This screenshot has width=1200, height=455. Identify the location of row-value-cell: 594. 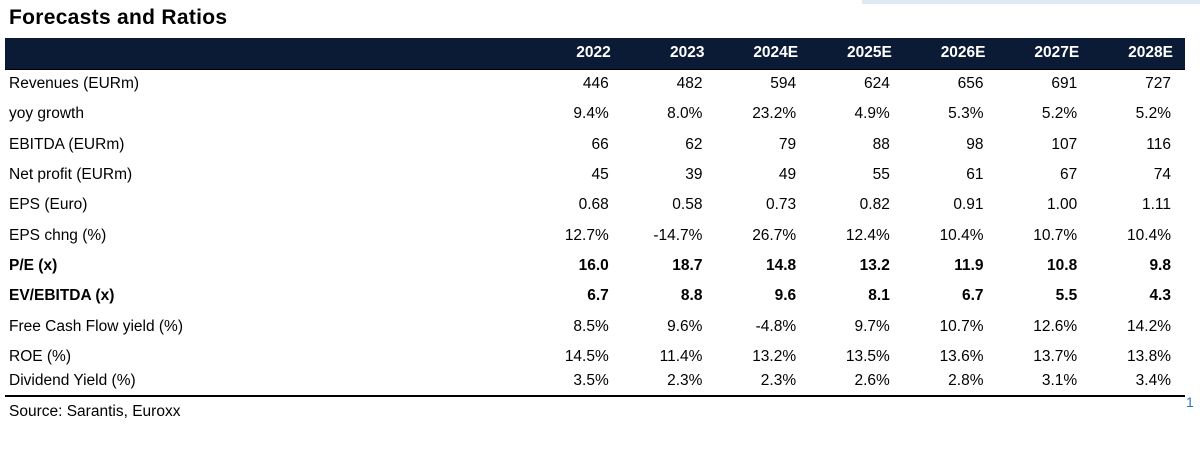
(783, 84).